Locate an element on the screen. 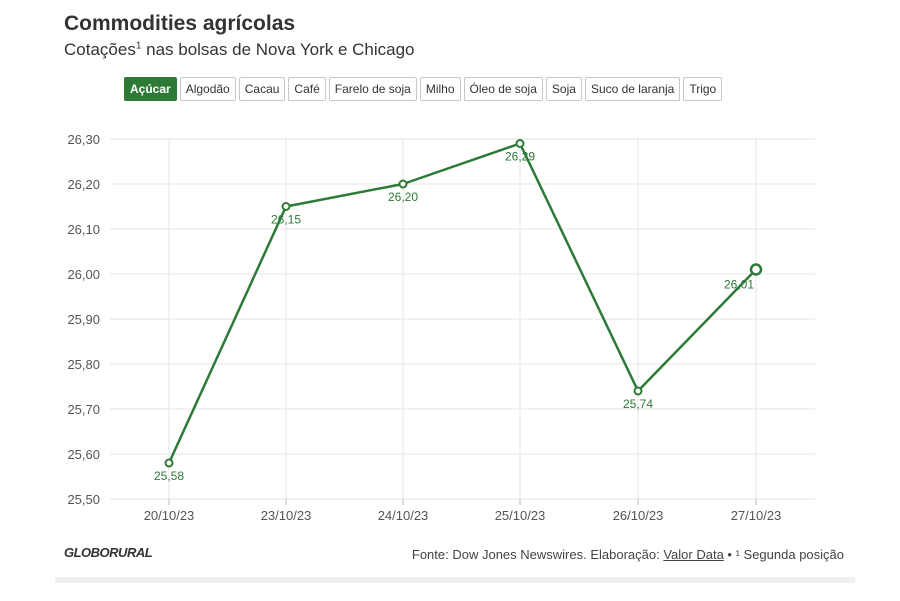 This screenshot has height=601, width=900. y-tick-label: 25,50 is located at coordinates (83, 499).